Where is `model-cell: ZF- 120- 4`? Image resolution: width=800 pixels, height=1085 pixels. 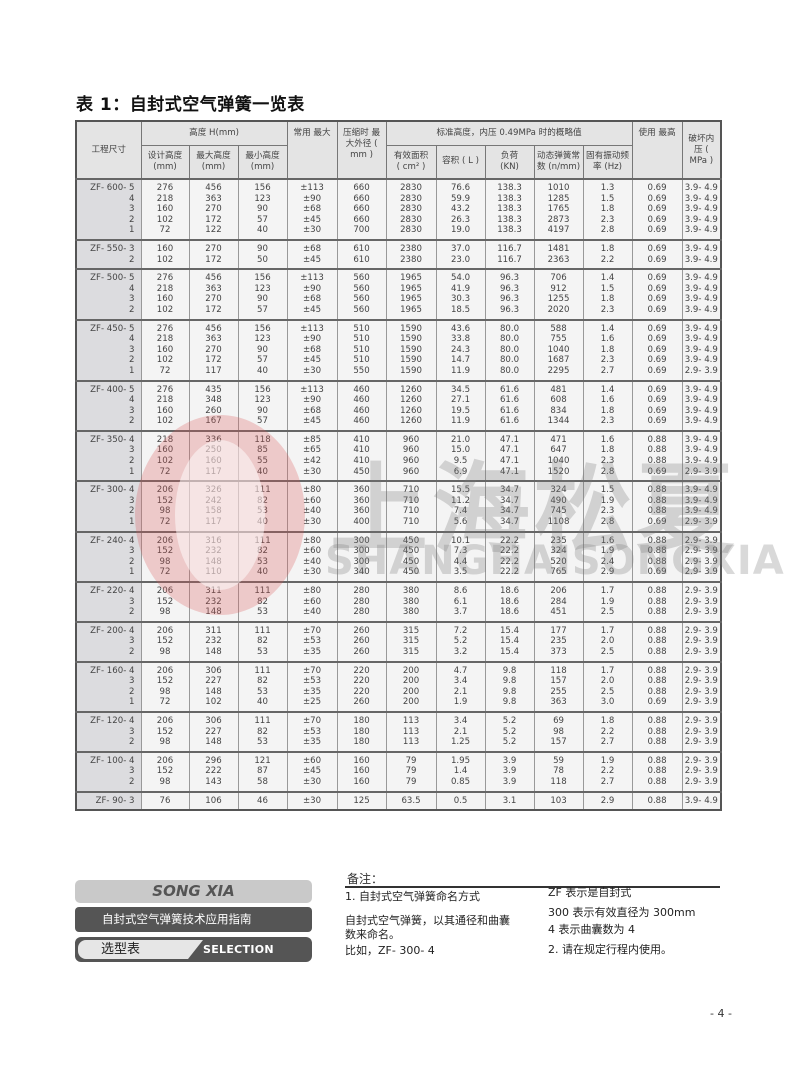
model-cell: ZF- 120- 4 is located at coordinates (108, 719).